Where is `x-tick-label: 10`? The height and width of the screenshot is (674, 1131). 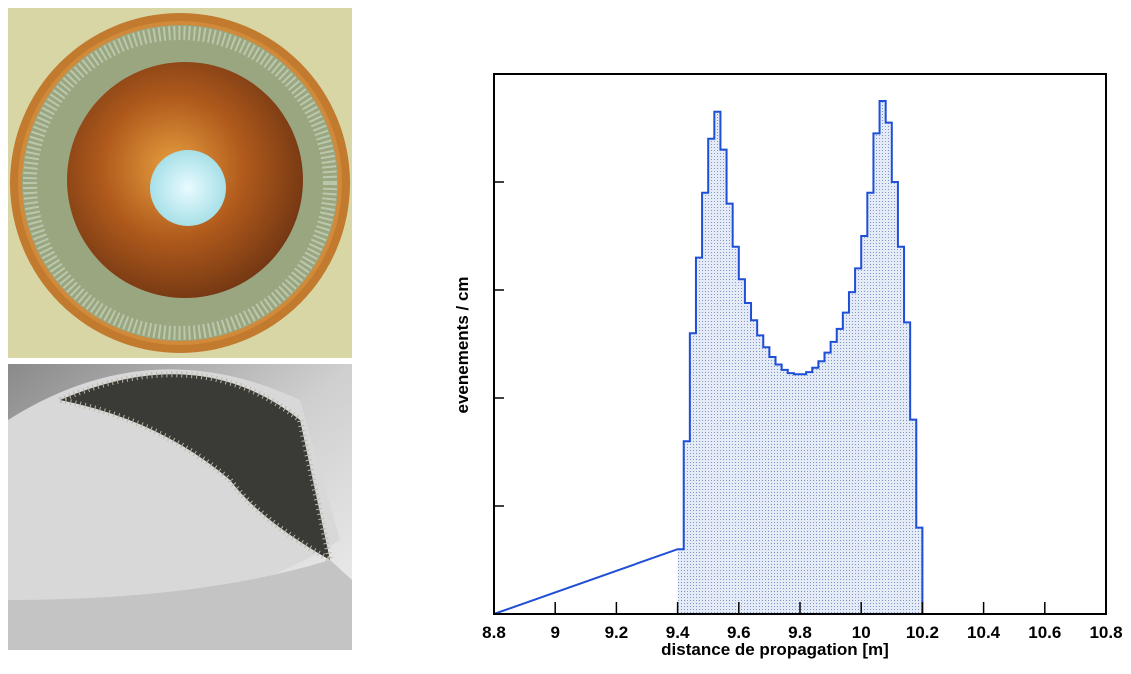
x-tick-label: 10 is located at coordinates (861, 632).